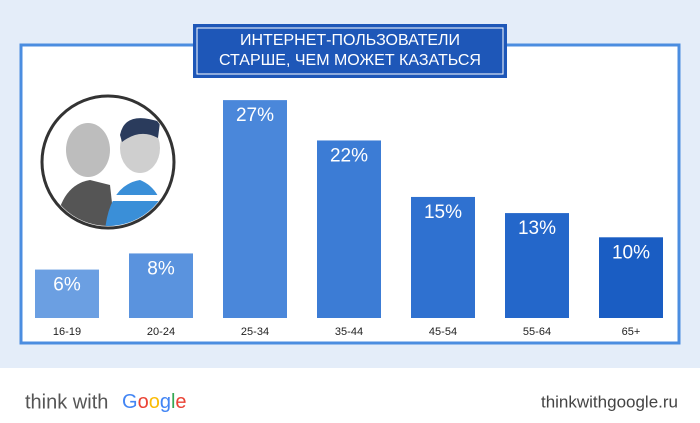 This screenshot has width=700, height=423. I want to click on brand-name: Google, so click(154, 402).